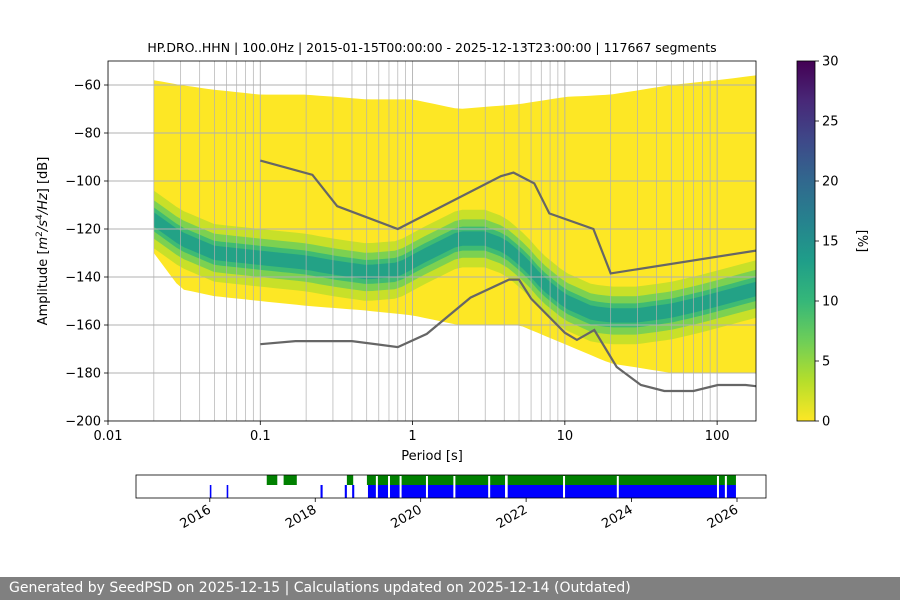 The width and height of the screenshot is (900, 600). What do you see at coordinates (196, 517) in the screenshot?
I see `coverage-year-label: 2016` at bounding box center [196, 517].